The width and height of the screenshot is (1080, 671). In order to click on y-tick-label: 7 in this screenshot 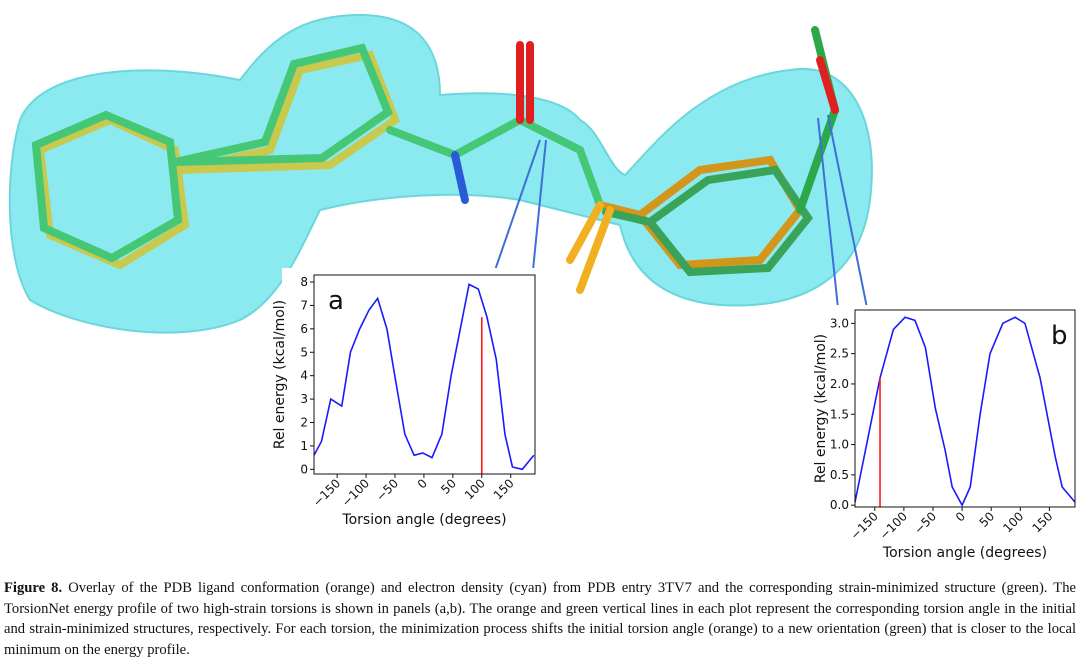, I will do `click(304, 305)`.